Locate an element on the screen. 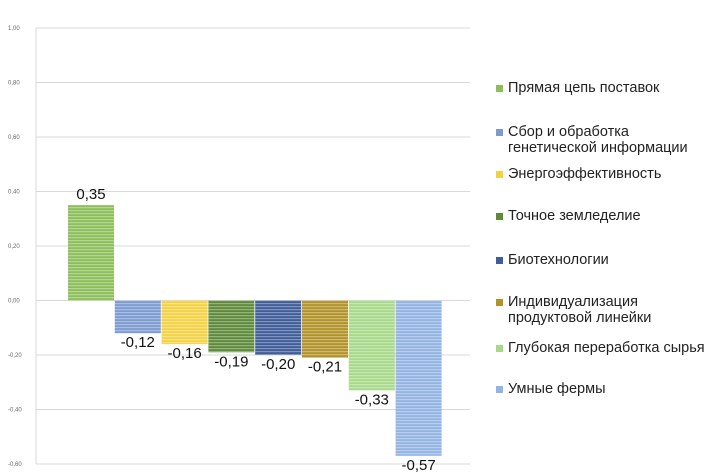 The image size is (714, 472). legend-item: Глубокая переработка сырья is located at coordinates (600, 348).